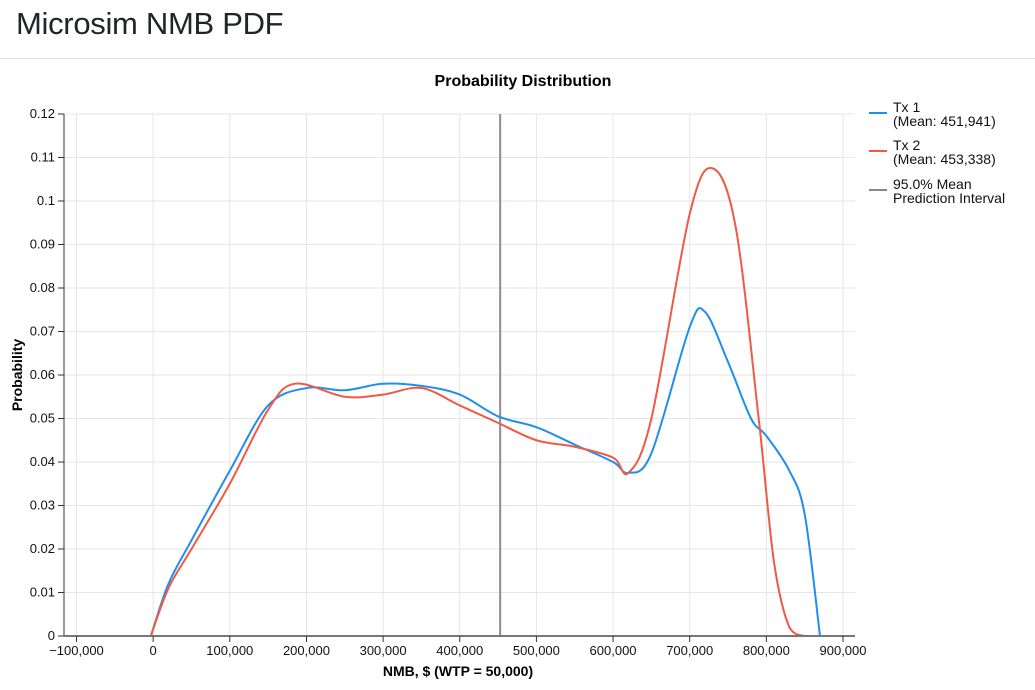 The height and width of the screenshot is (690, 1035). What do you see at coordinates (42, 548) in the screenshot?
I see `y-tick-label: 0.02` at bounding box center [42, 548].